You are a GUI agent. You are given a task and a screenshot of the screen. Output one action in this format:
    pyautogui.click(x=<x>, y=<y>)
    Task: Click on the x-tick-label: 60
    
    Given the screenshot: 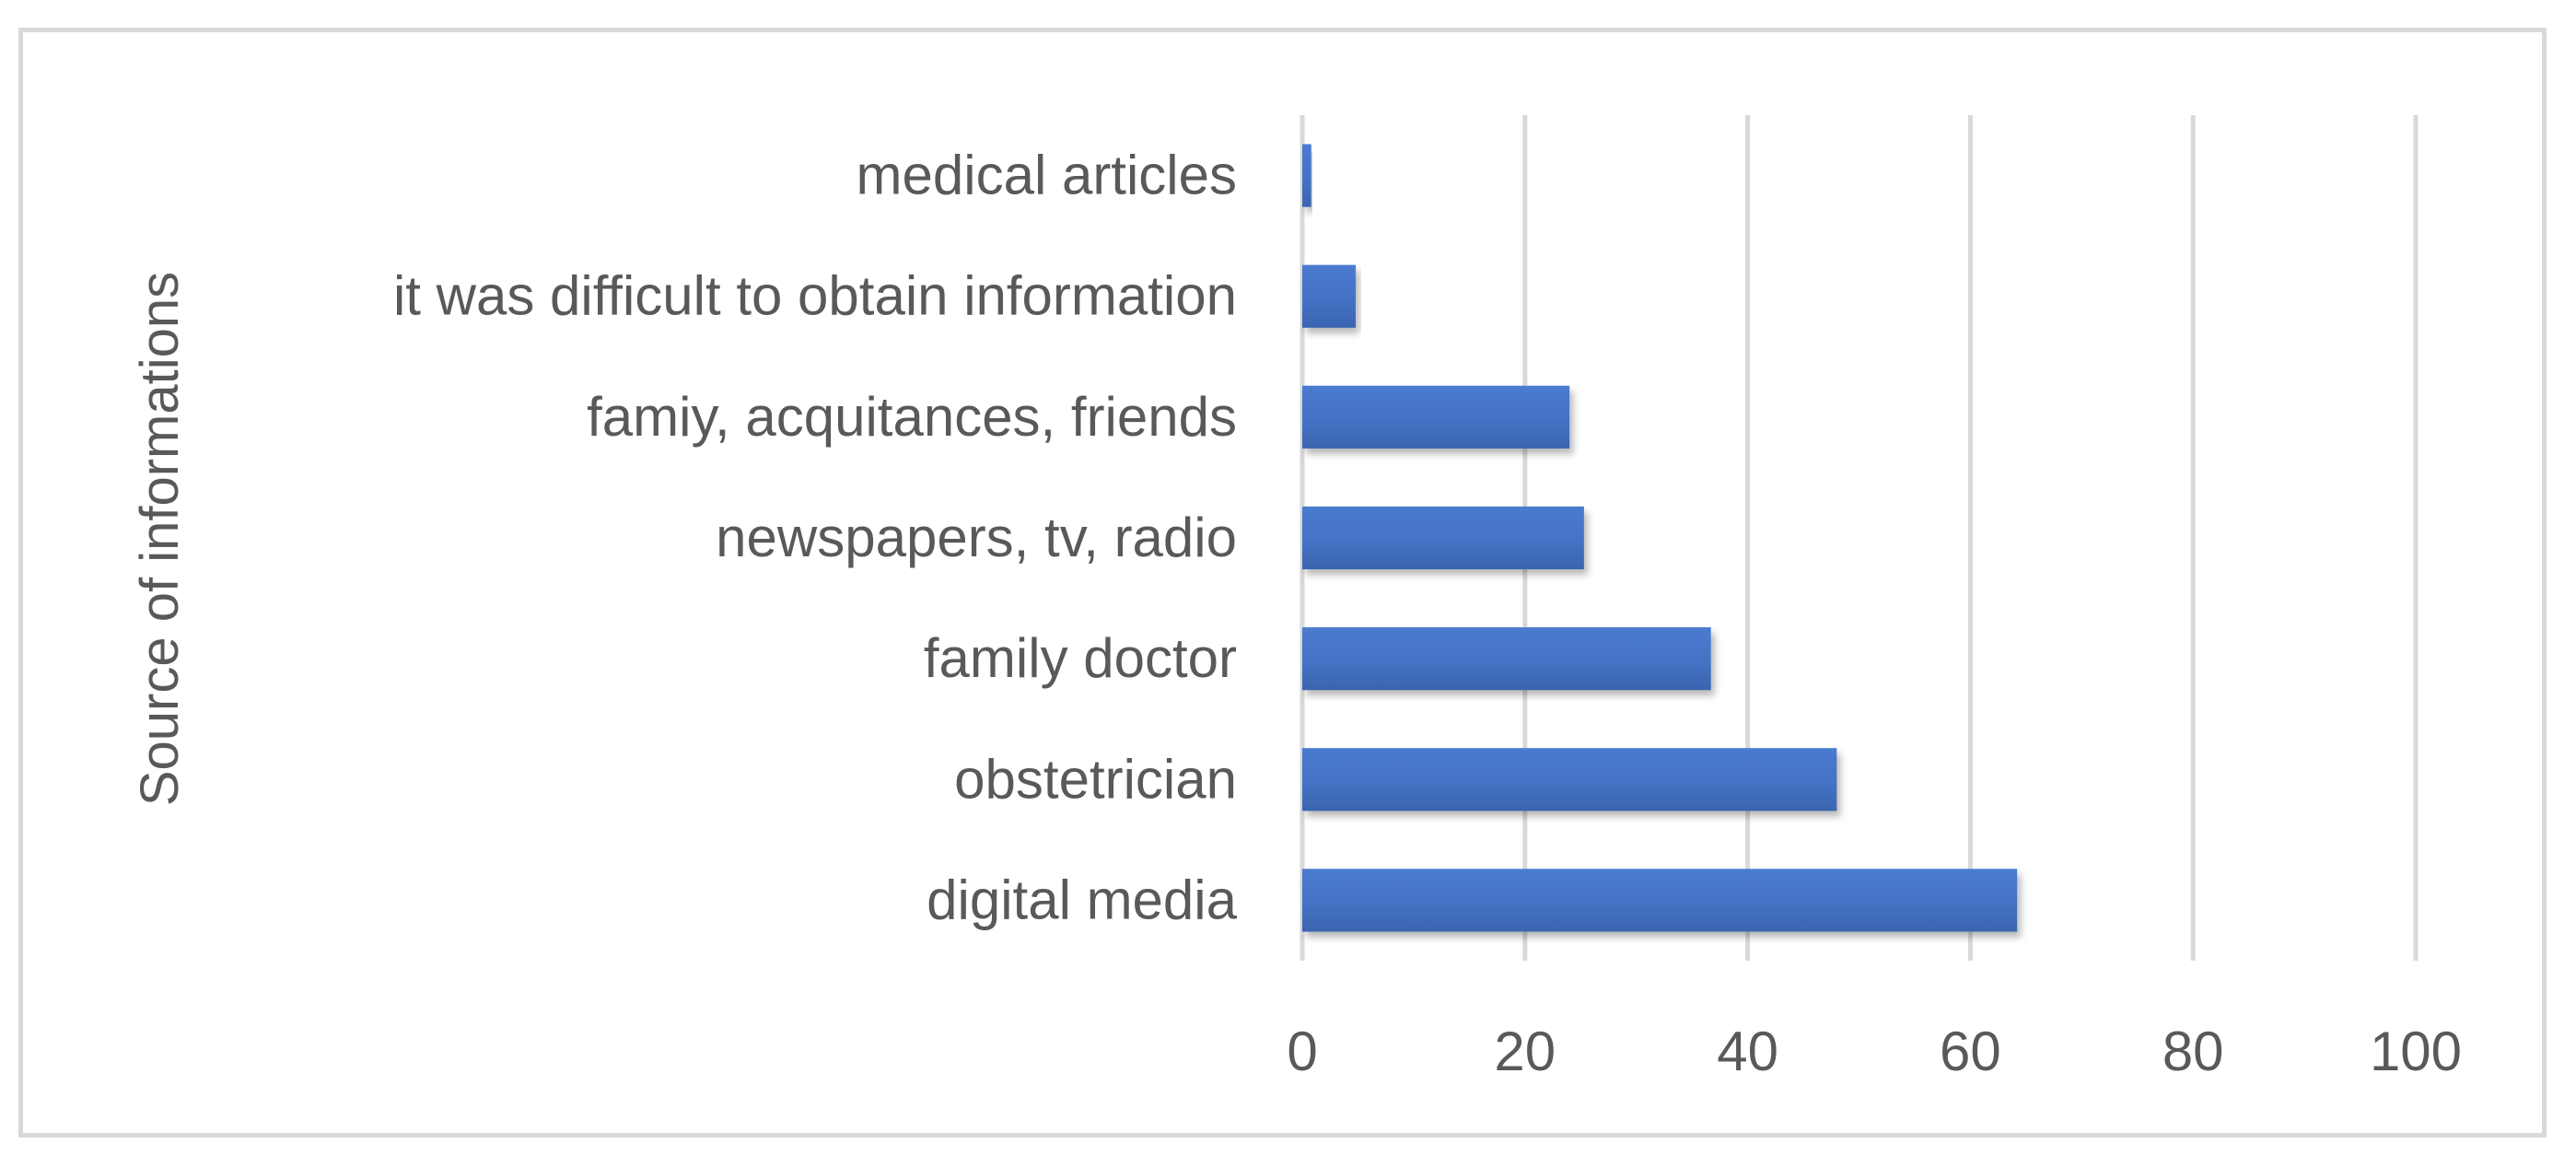 What is the action you would take?
    pyautogui.click(x=1970, y=1051)
    